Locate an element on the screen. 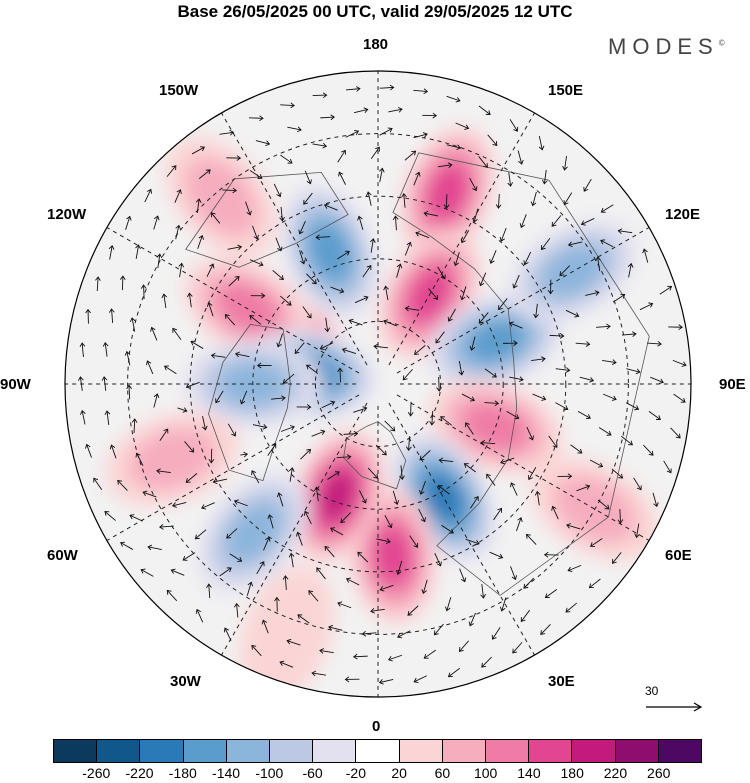 This screenshot has height=783, width=750. colorbar-tick-label: -20 is located at coordinates (355, 773).